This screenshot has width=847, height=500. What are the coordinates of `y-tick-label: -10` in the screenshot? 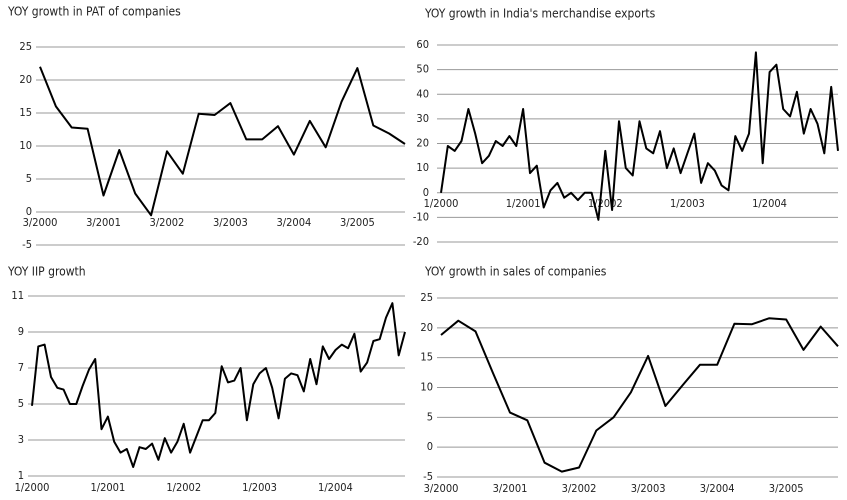 It's located at (421, 216).